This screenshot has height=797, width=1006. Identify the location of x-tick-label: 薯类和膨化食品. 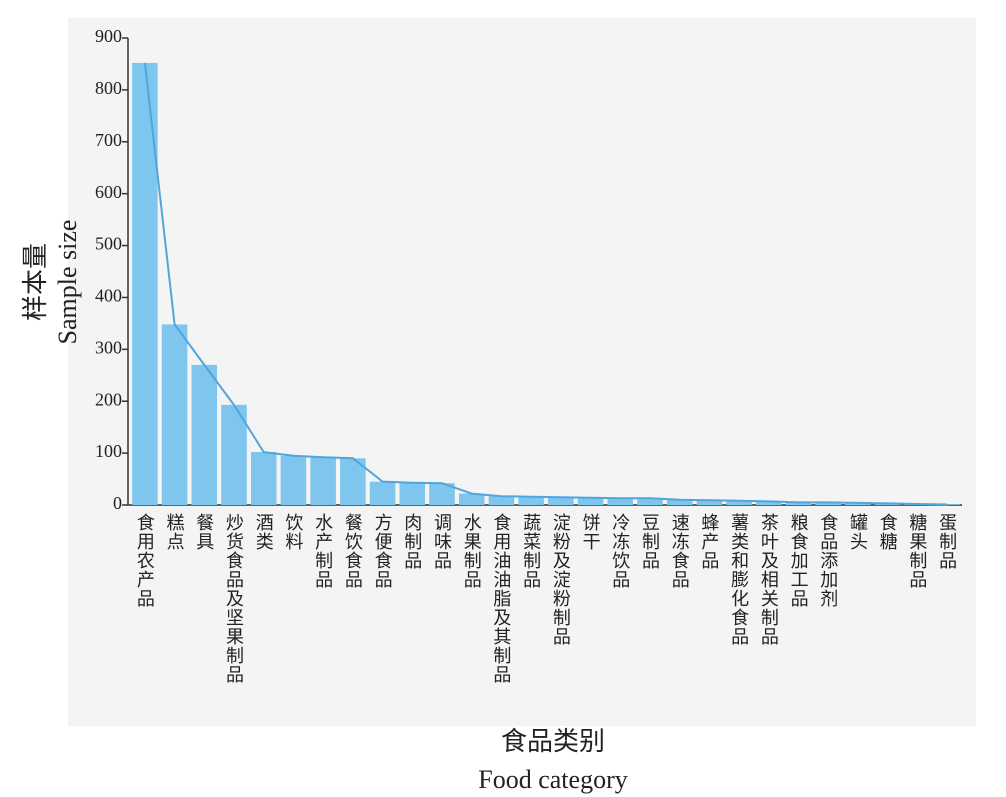
(739, 579).